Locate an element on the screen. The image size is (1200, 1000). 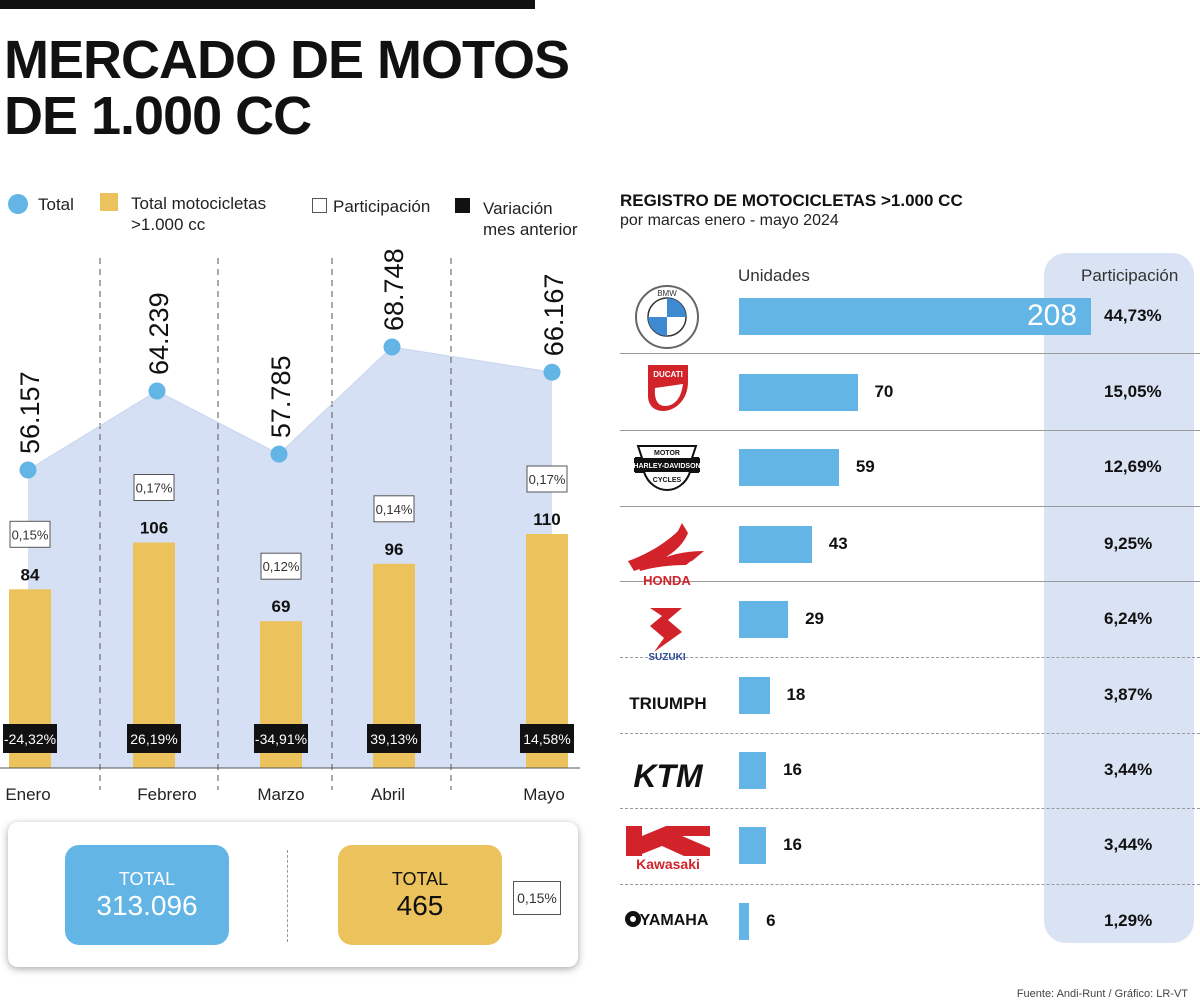
participation-label: 0,14% is located at coordinates (394, 509).